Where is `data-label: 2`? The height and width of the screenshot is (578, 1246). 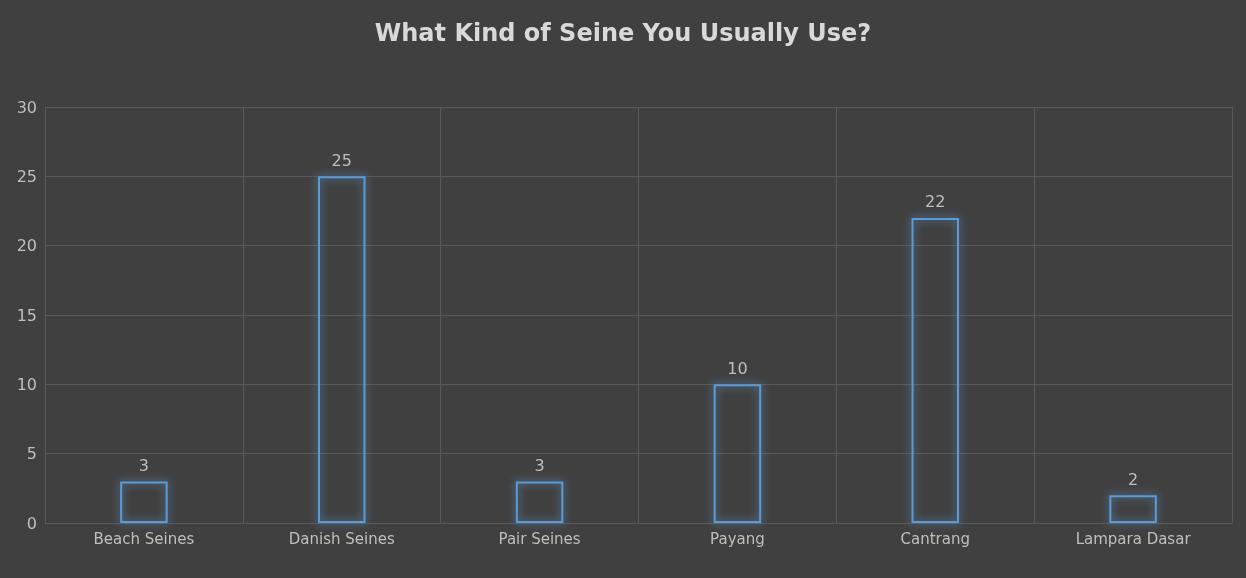
data-label: 2 is located at coordinates (1133, 479).